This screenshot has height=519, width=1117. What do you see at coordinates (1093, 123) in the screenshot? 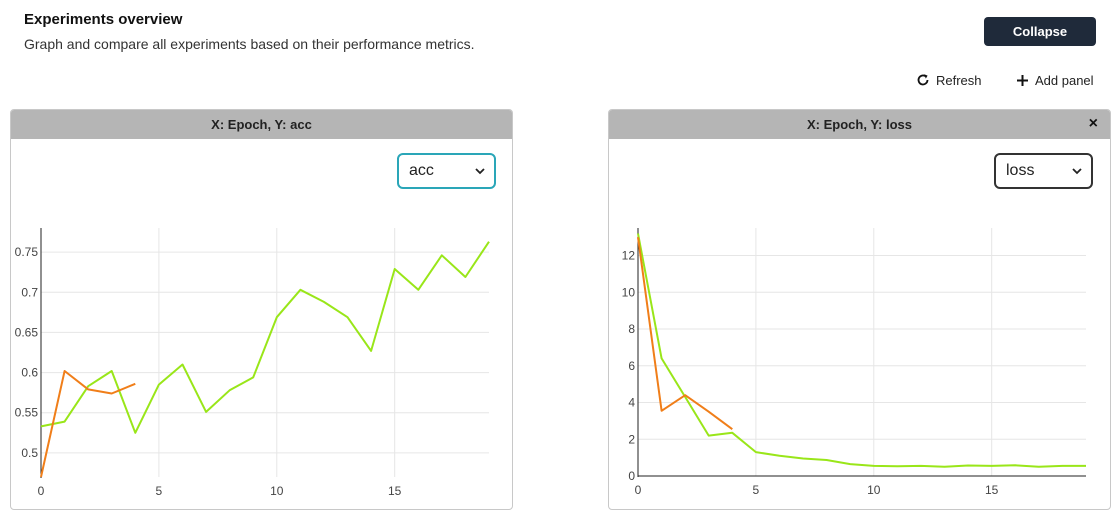
I see `close-icon: ×` at bounding box center [1093, 123].